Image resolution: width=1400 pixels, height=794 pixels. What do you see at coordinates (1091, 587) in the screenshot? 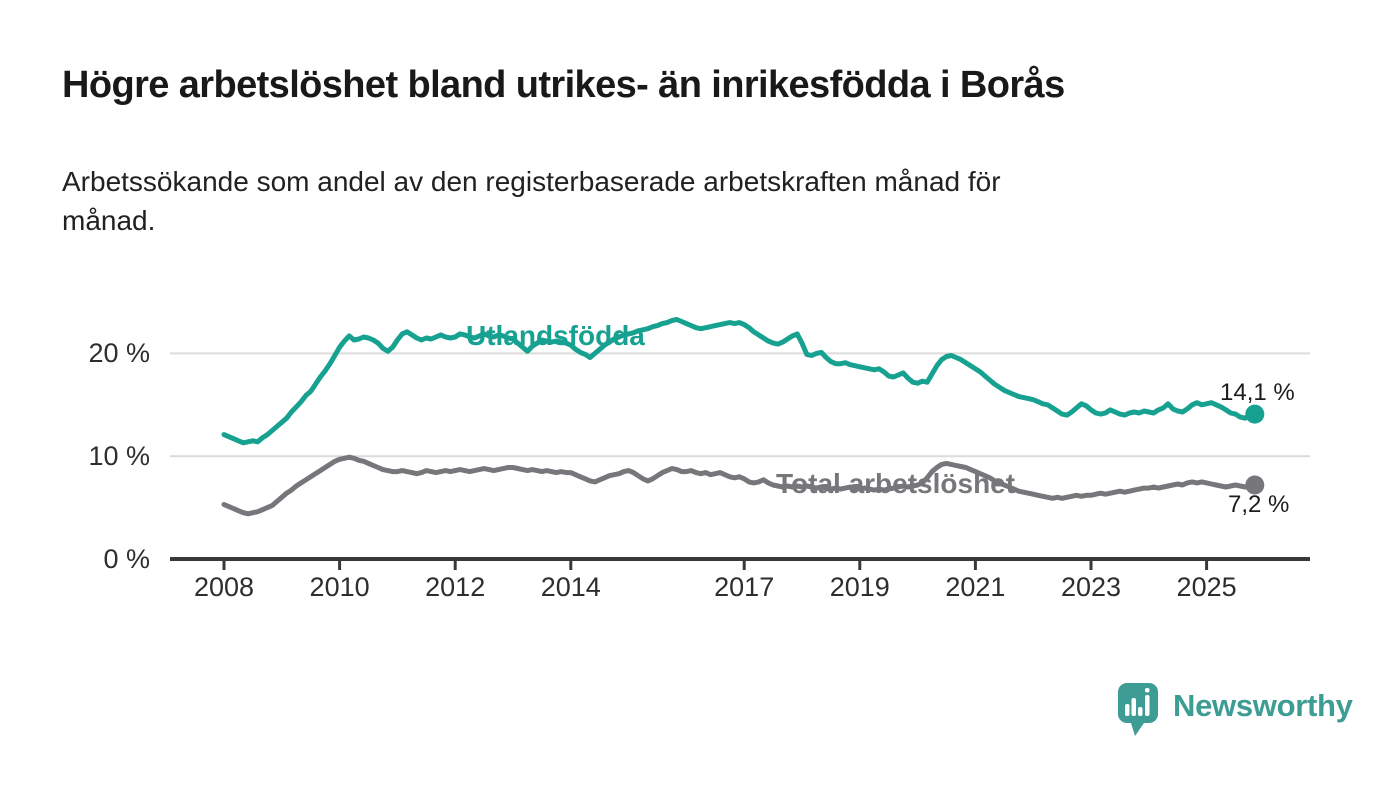
I see `x-tick-label: 2023` at bounding box center [1091, 587].